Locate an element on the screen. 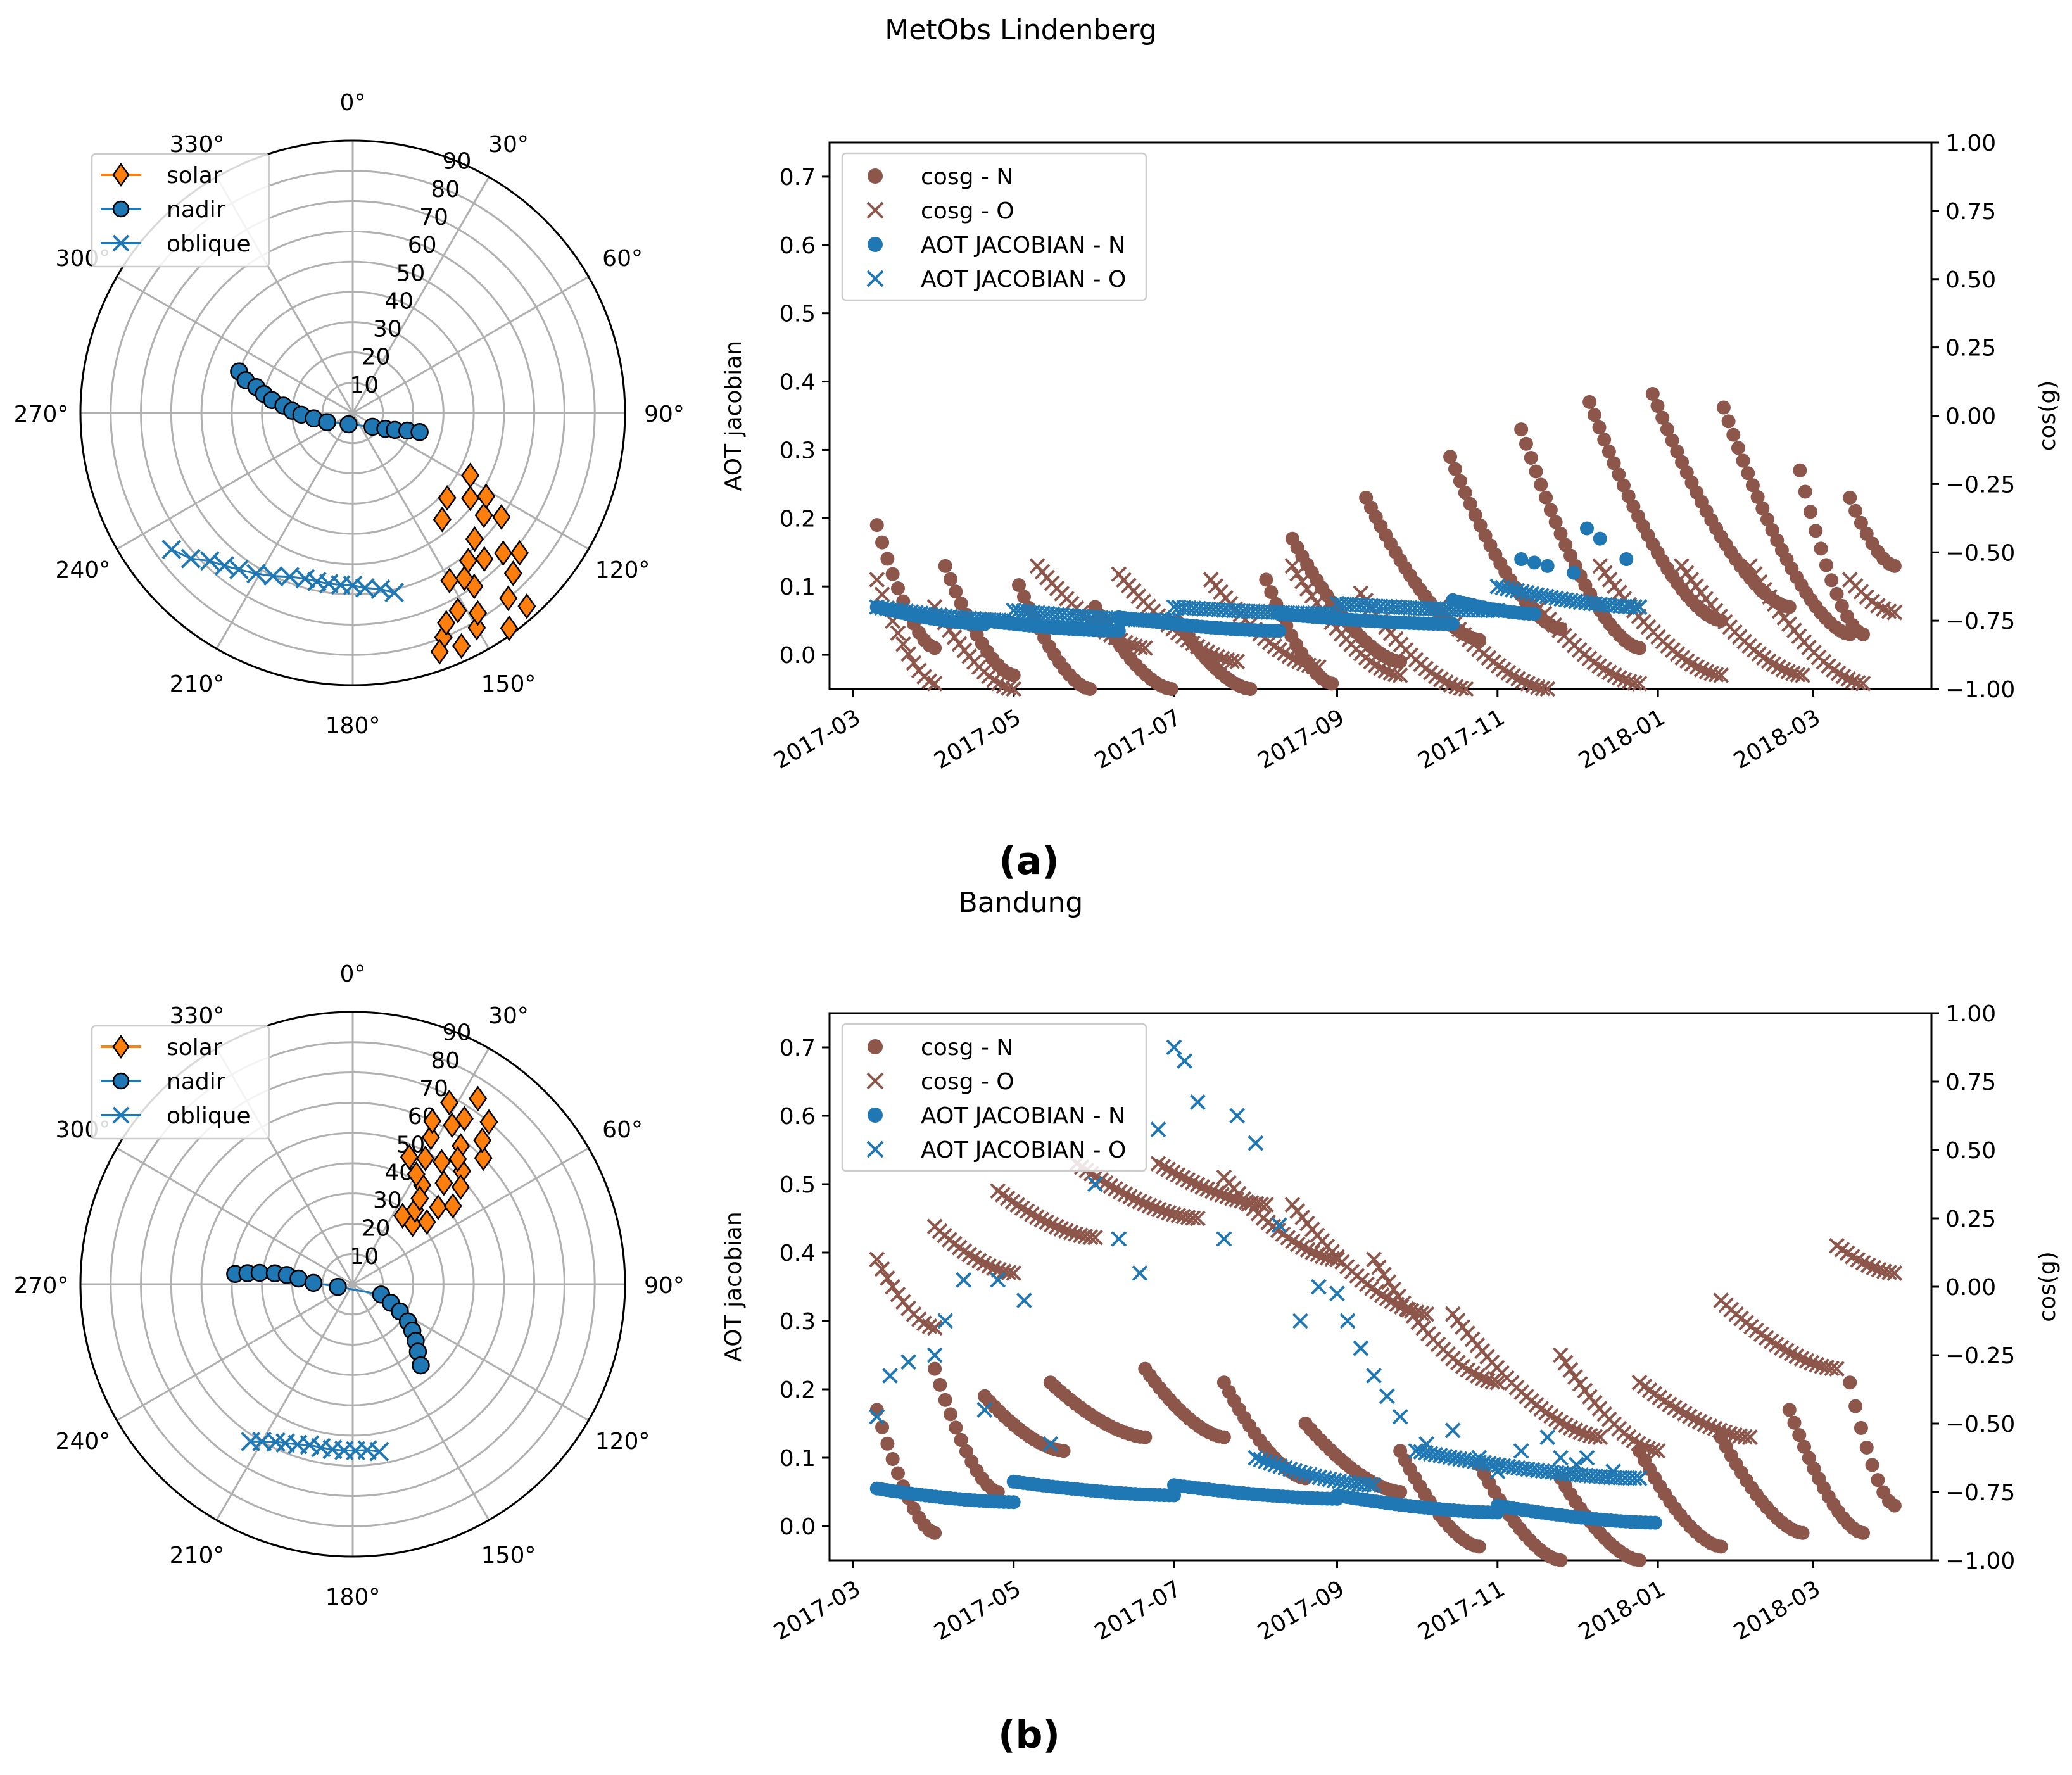 Image resolution: width=2072 pixels, height=1775 pixels. angle-tick-label: 0° is located at coordinates (353, 974).